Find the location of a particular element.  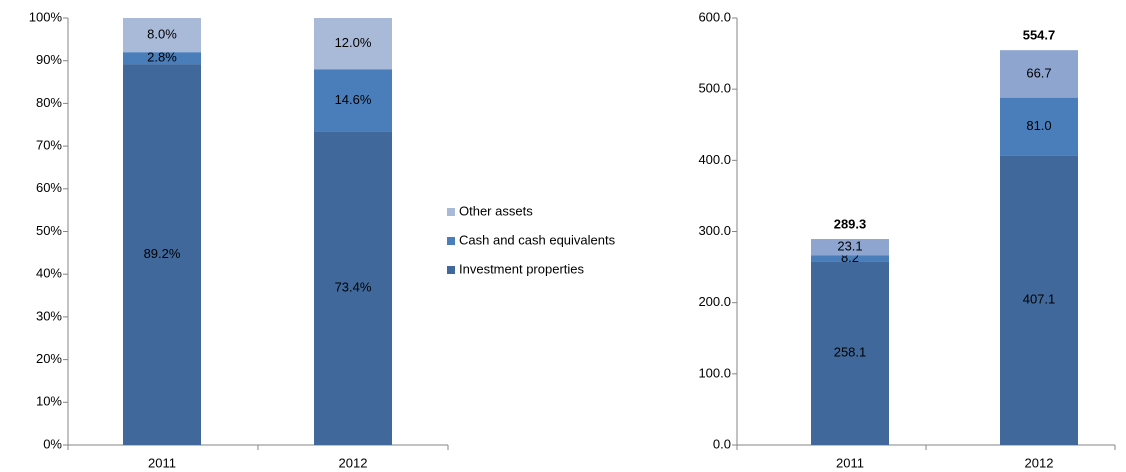

data-label: 23.1 is located at coordinates (849, 246).